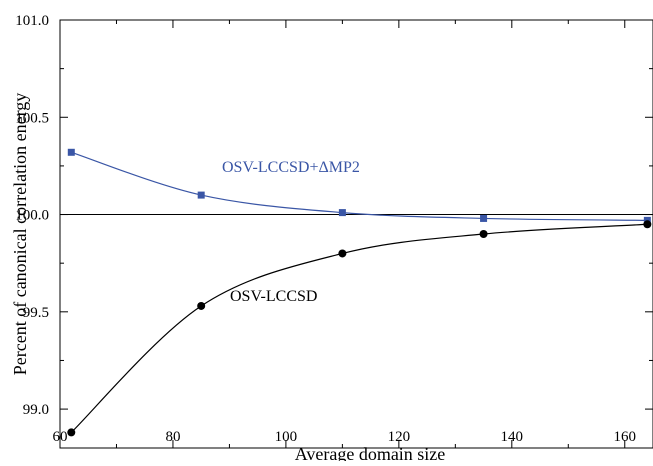 The image size is (653, 466). Describe the element at coordinates (370, 452) in the screenshot. I see `x-axis-title: Average domain size` at that location.